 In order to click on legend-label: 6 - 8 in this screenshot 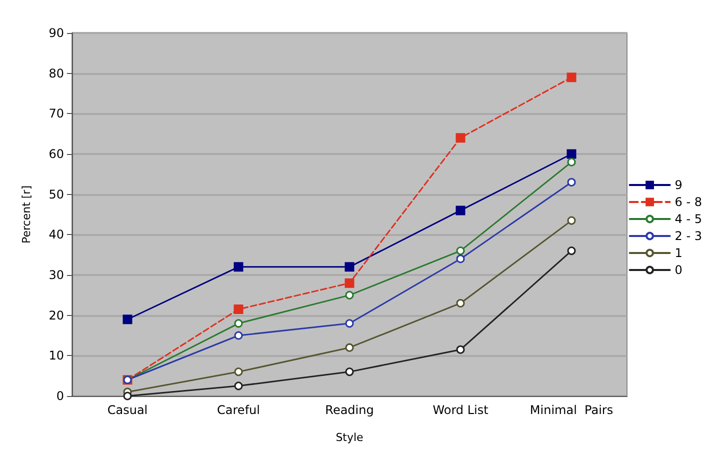, I will do `click(688, 202)`.